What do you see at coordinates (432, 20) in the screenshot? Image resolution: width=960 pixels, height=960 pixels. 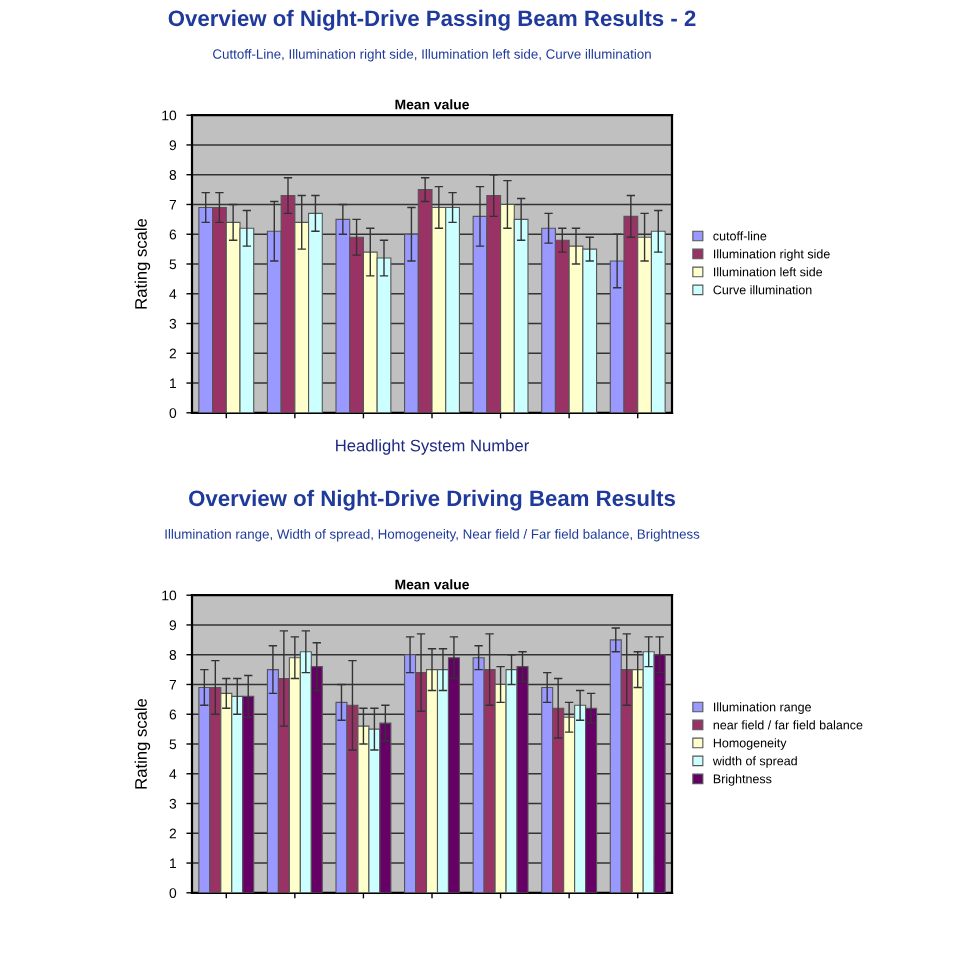 I see `chart-title: Overview of Night-Drive Passing Beam Results - 2` at bounding box center [432, 20].